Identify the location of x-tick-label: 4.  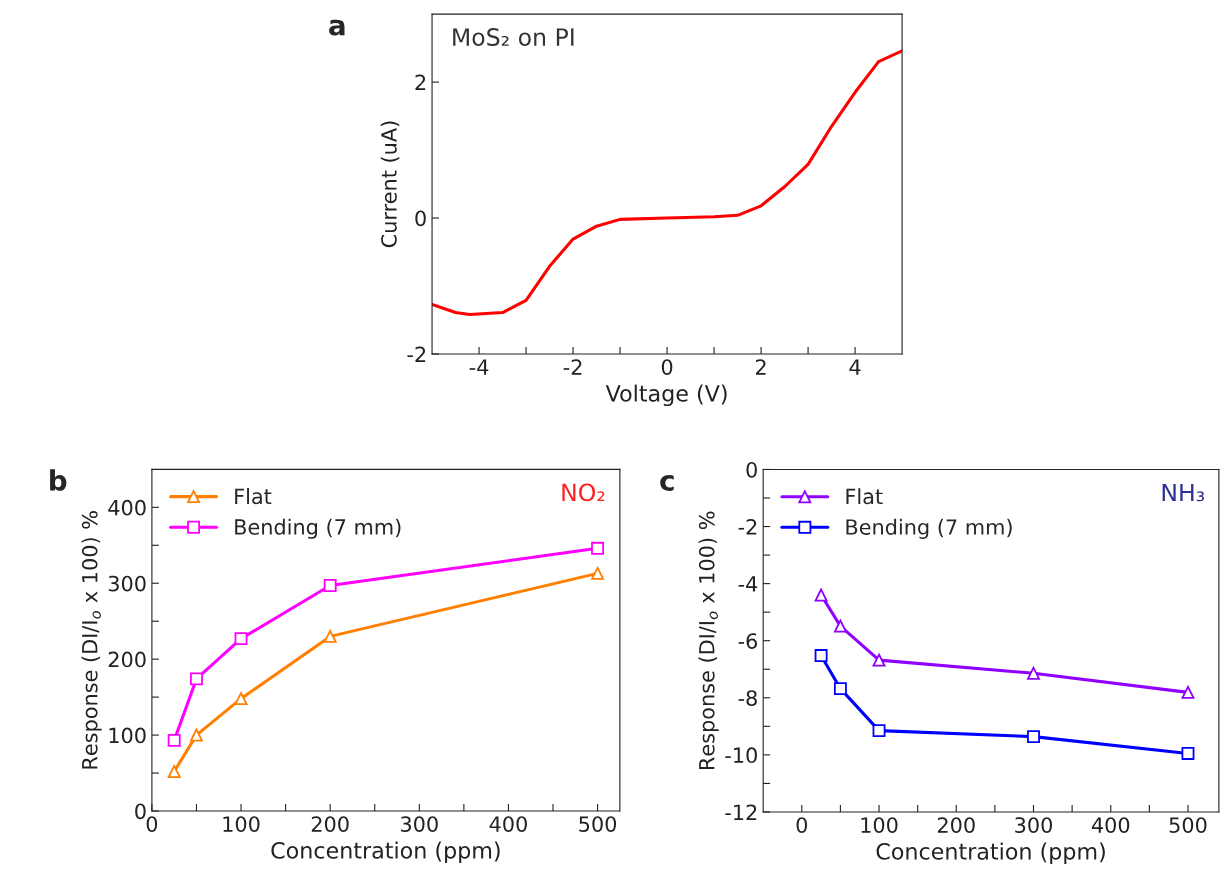
(855, 367).